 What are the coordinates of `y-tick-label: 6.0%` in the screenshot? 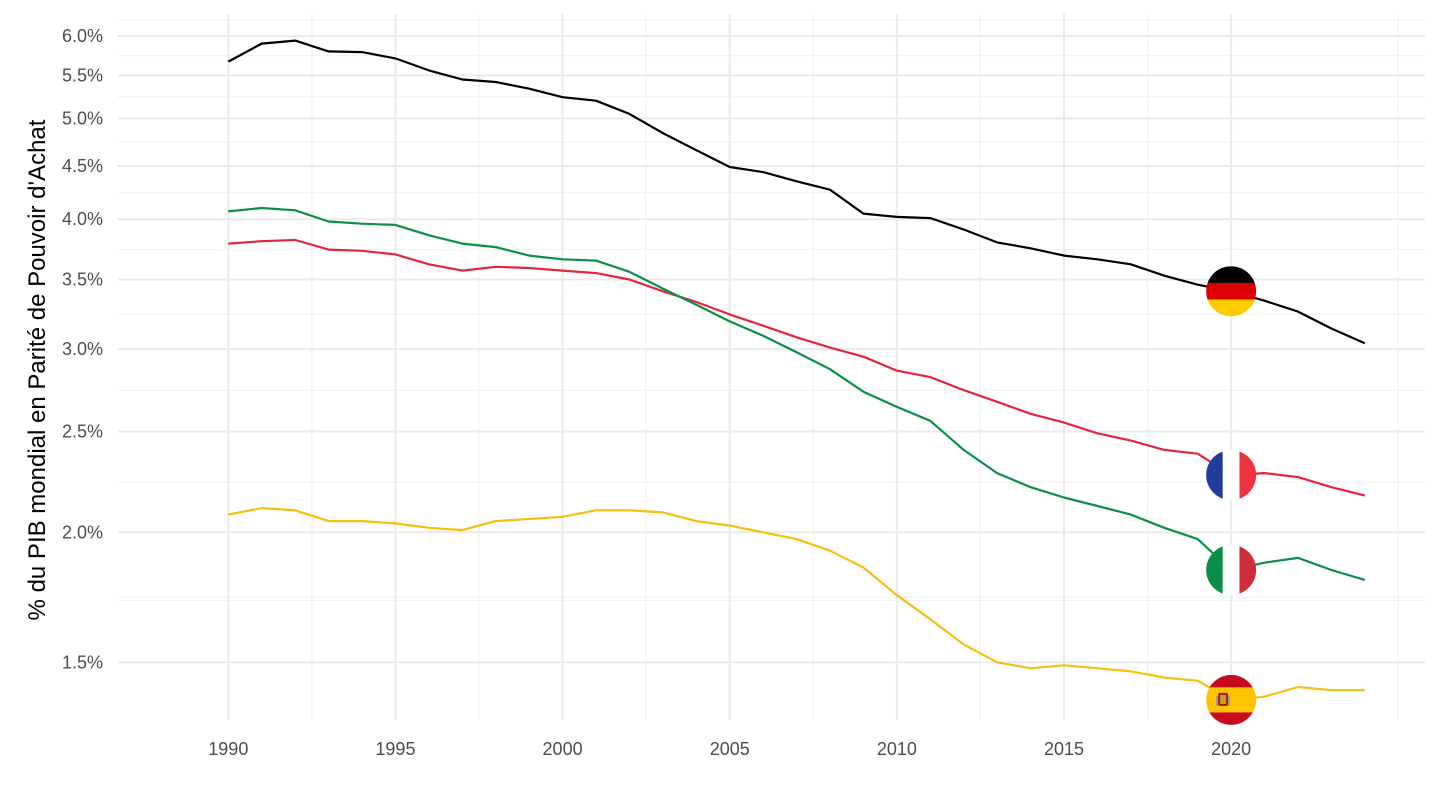 It's located at (82, 36).